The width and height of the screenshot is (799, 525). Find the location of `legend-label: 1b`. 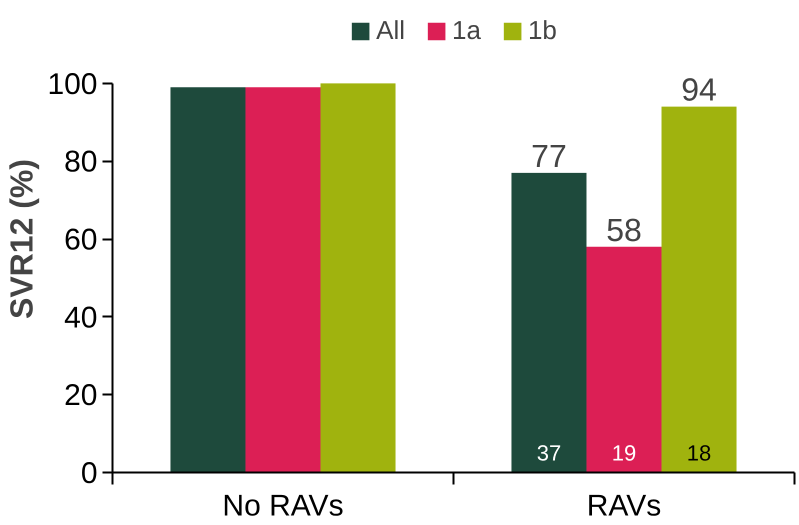

legend-label: 1b is located at coordinates (542, 30).